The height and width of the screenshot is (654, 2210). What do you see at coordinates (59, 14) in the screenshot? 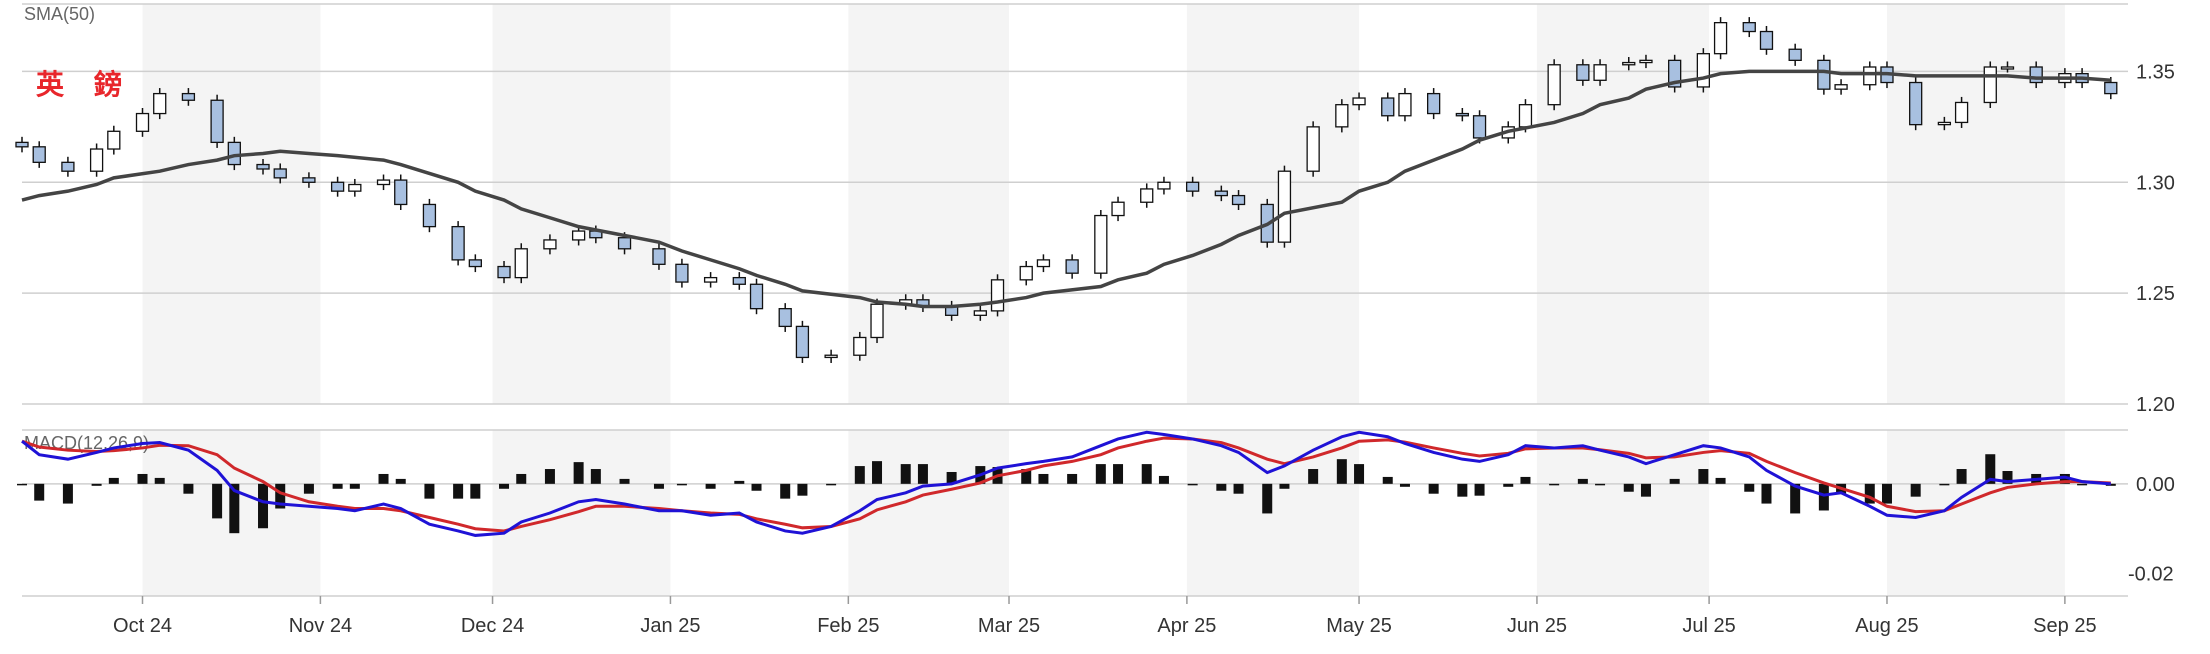
I see `price-indicator-label: SMA(50)` at bounding box center [59, 14].